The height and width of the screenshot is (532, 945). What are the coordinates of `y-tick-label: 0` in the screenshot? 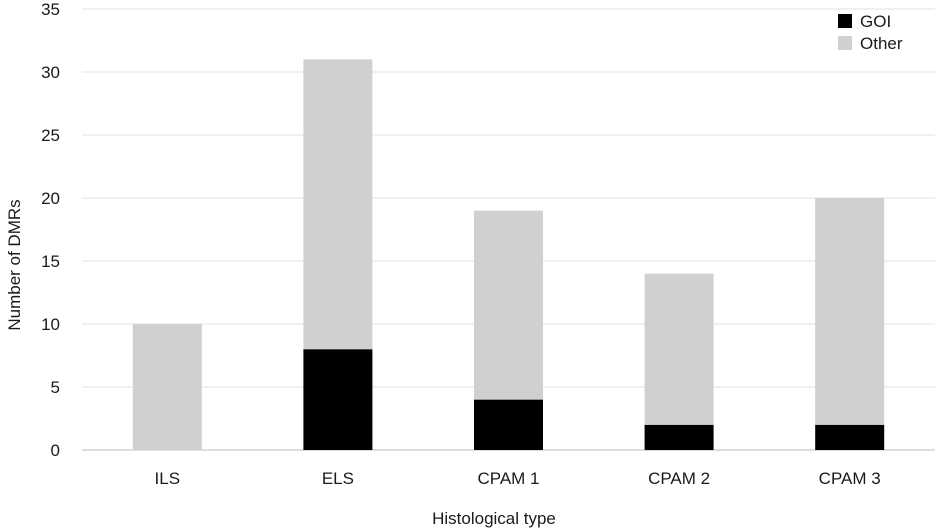 It's located at (55, 450).